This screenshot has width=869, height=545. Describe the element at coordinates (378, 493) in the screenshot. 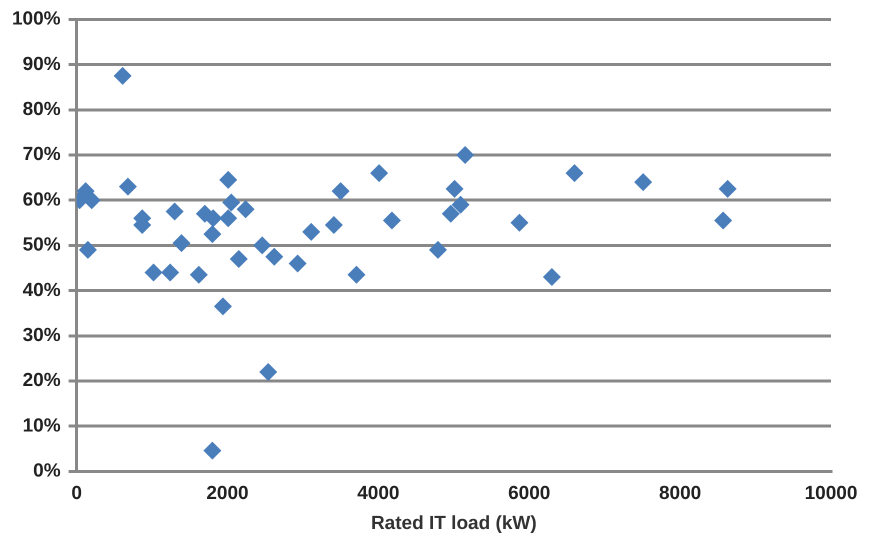

I see `x-tick-label: 4000` at that location.